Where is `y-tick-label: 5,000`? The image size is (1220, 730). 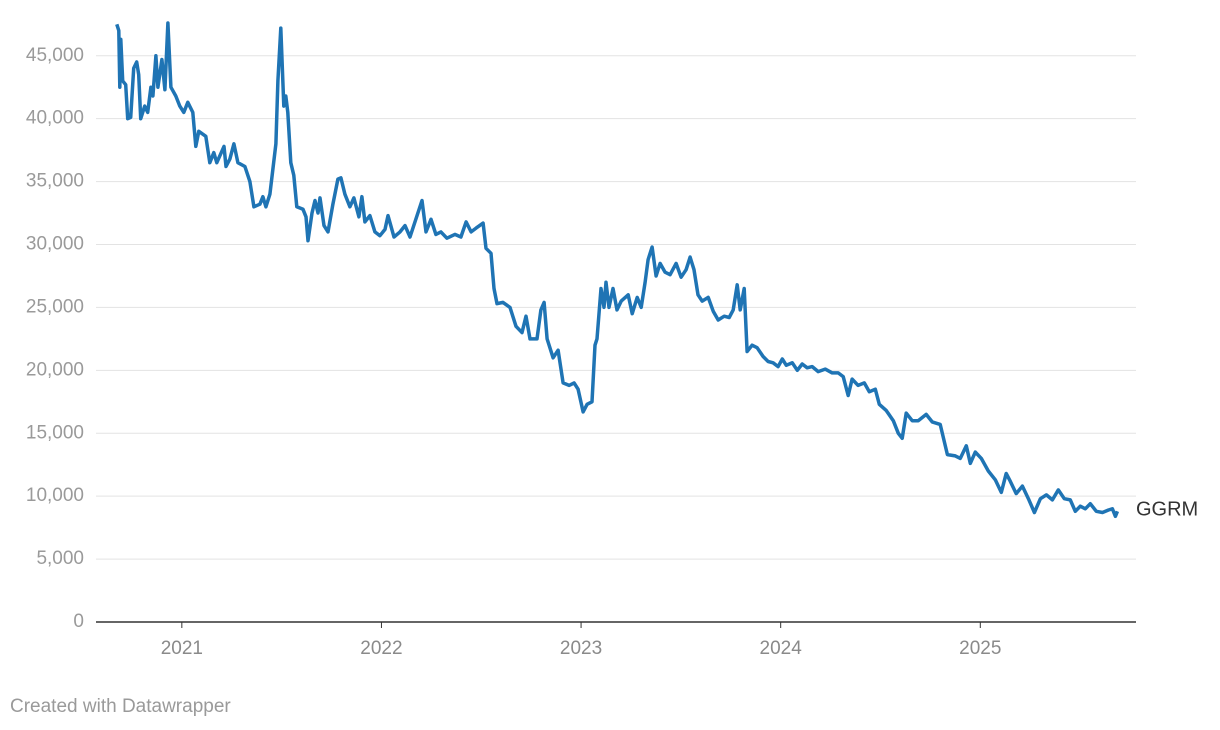 y-tick-label: 5,000 is located at coordinates (60, 558).